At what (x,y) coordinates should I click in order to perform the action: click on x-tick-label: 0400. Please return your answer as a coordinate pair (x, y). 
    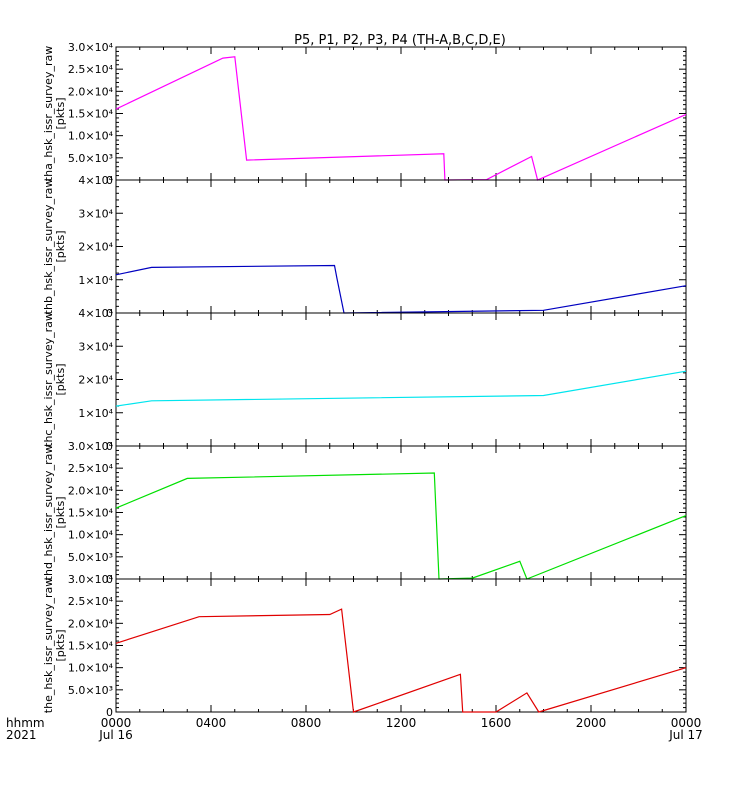
    Looking at the image, I should click on (211, 723).